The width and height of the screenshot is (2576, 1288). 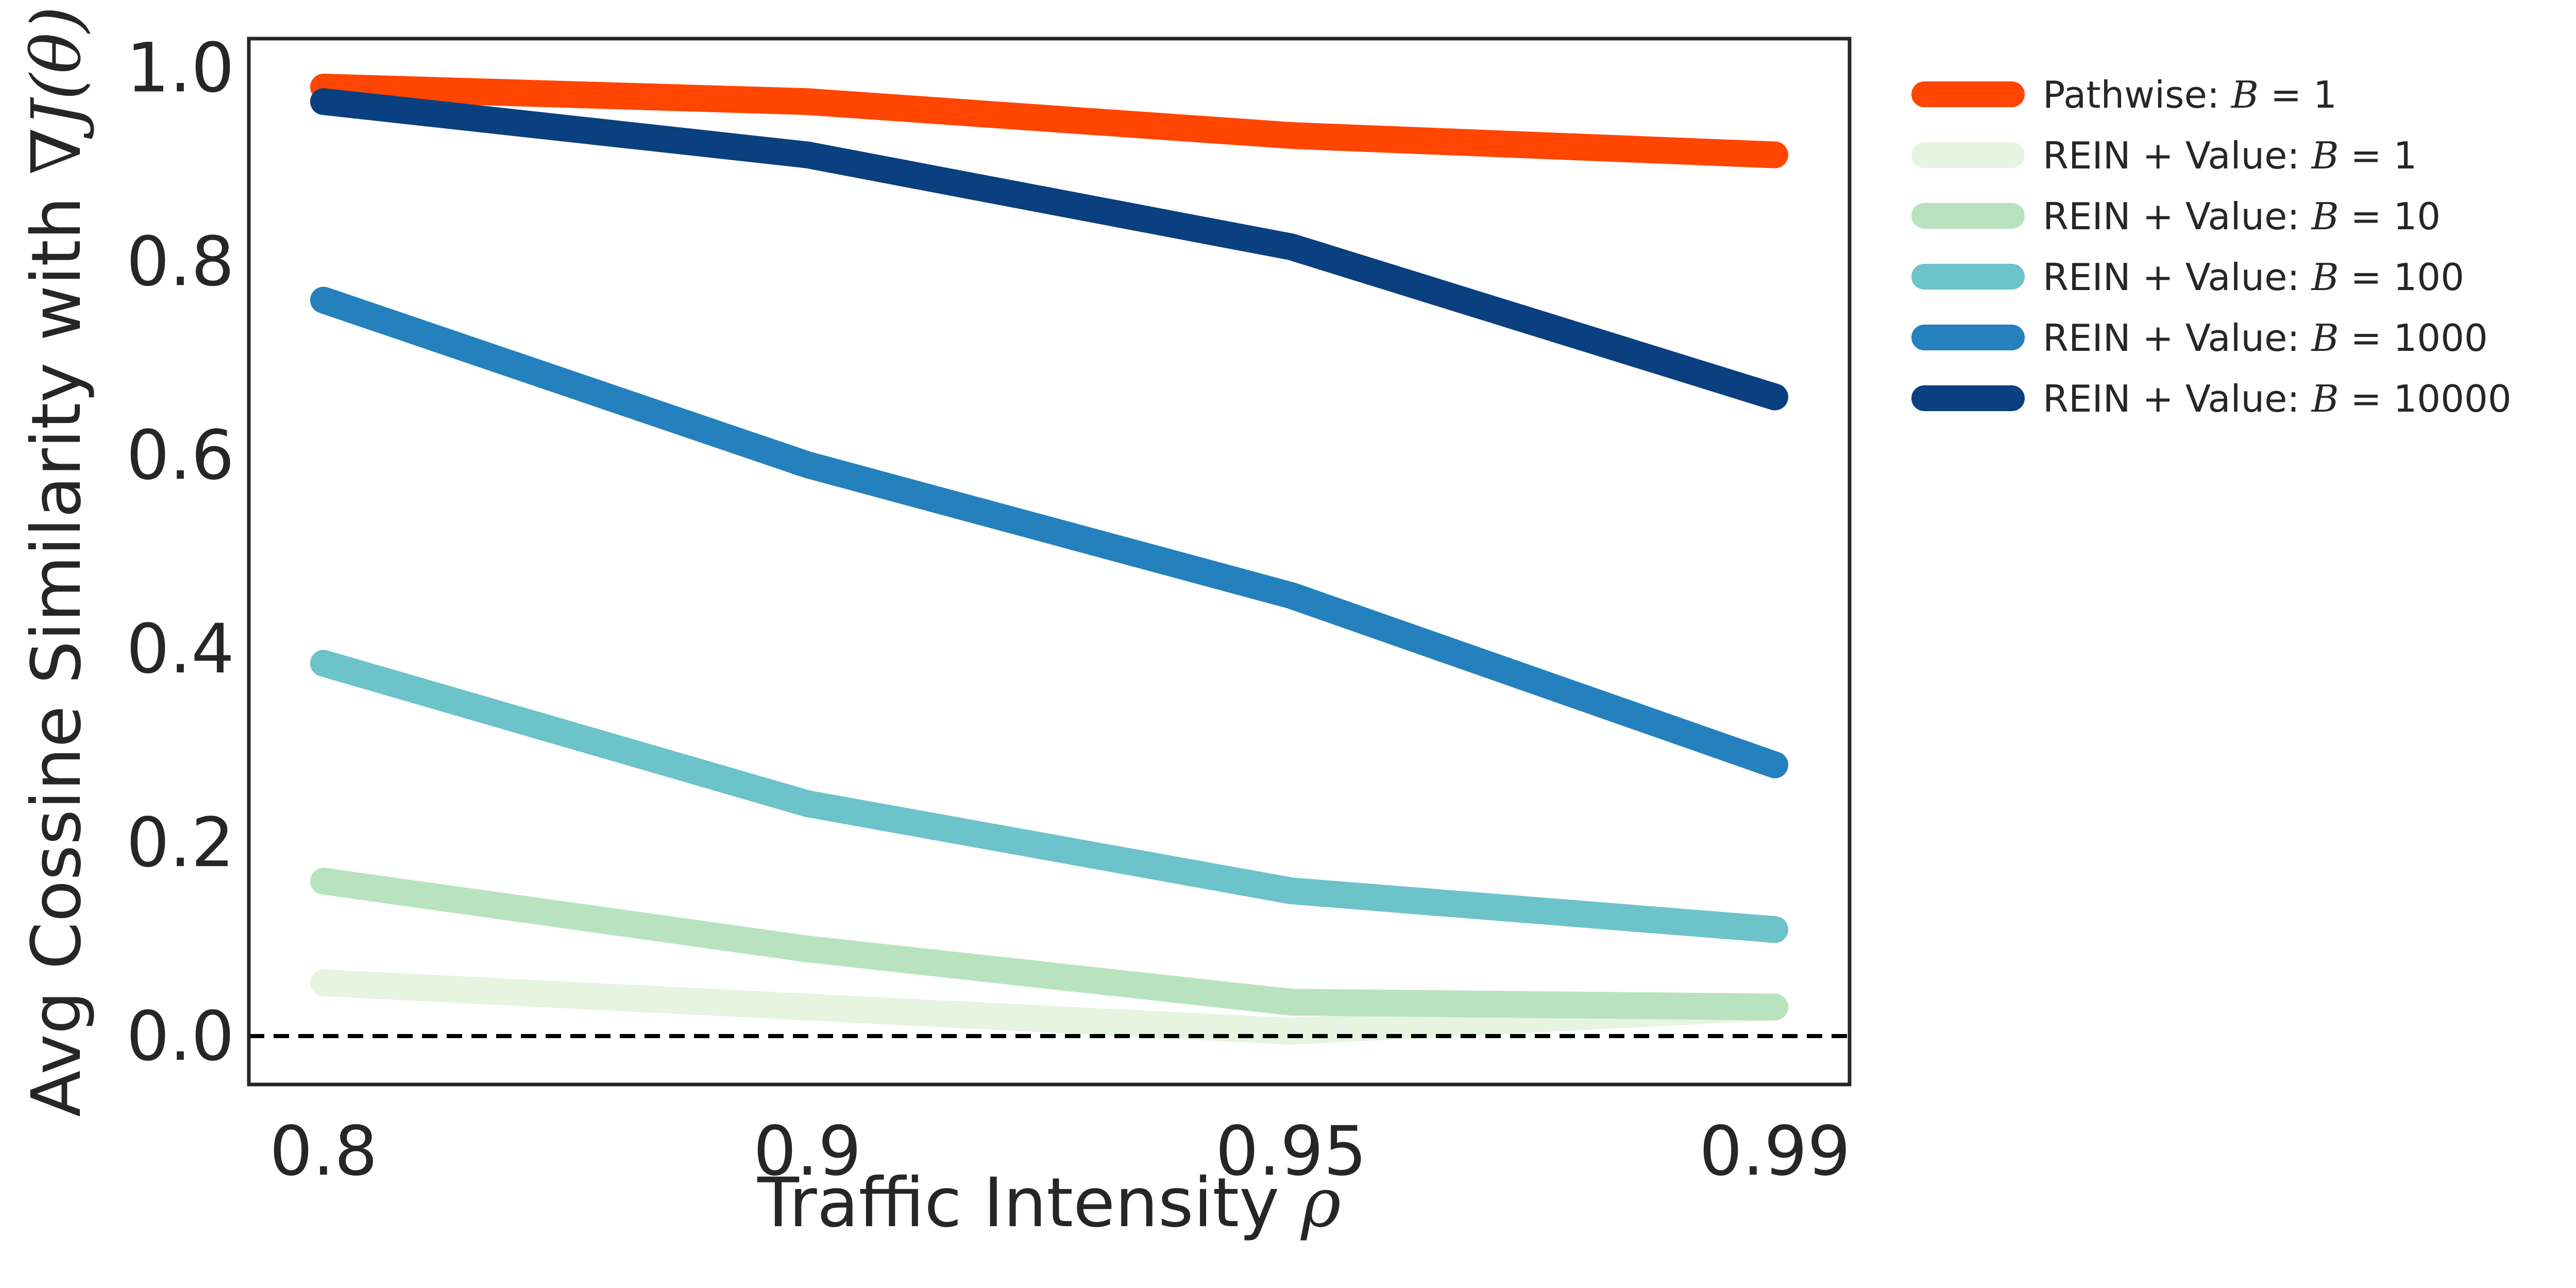 I want to click on y-tick-label: 0.4, so click(x=180, y=649).